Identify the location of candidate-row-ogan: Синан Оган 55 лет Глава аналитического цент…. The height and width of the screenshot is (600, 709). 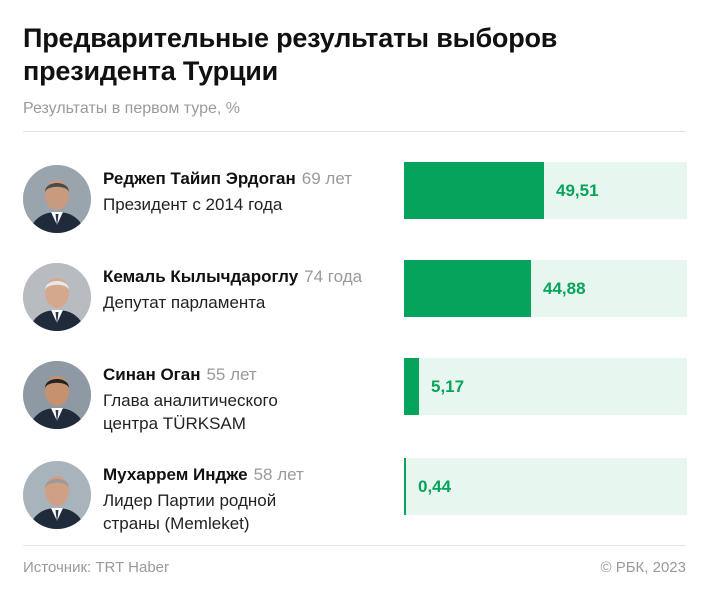
(355, 394).